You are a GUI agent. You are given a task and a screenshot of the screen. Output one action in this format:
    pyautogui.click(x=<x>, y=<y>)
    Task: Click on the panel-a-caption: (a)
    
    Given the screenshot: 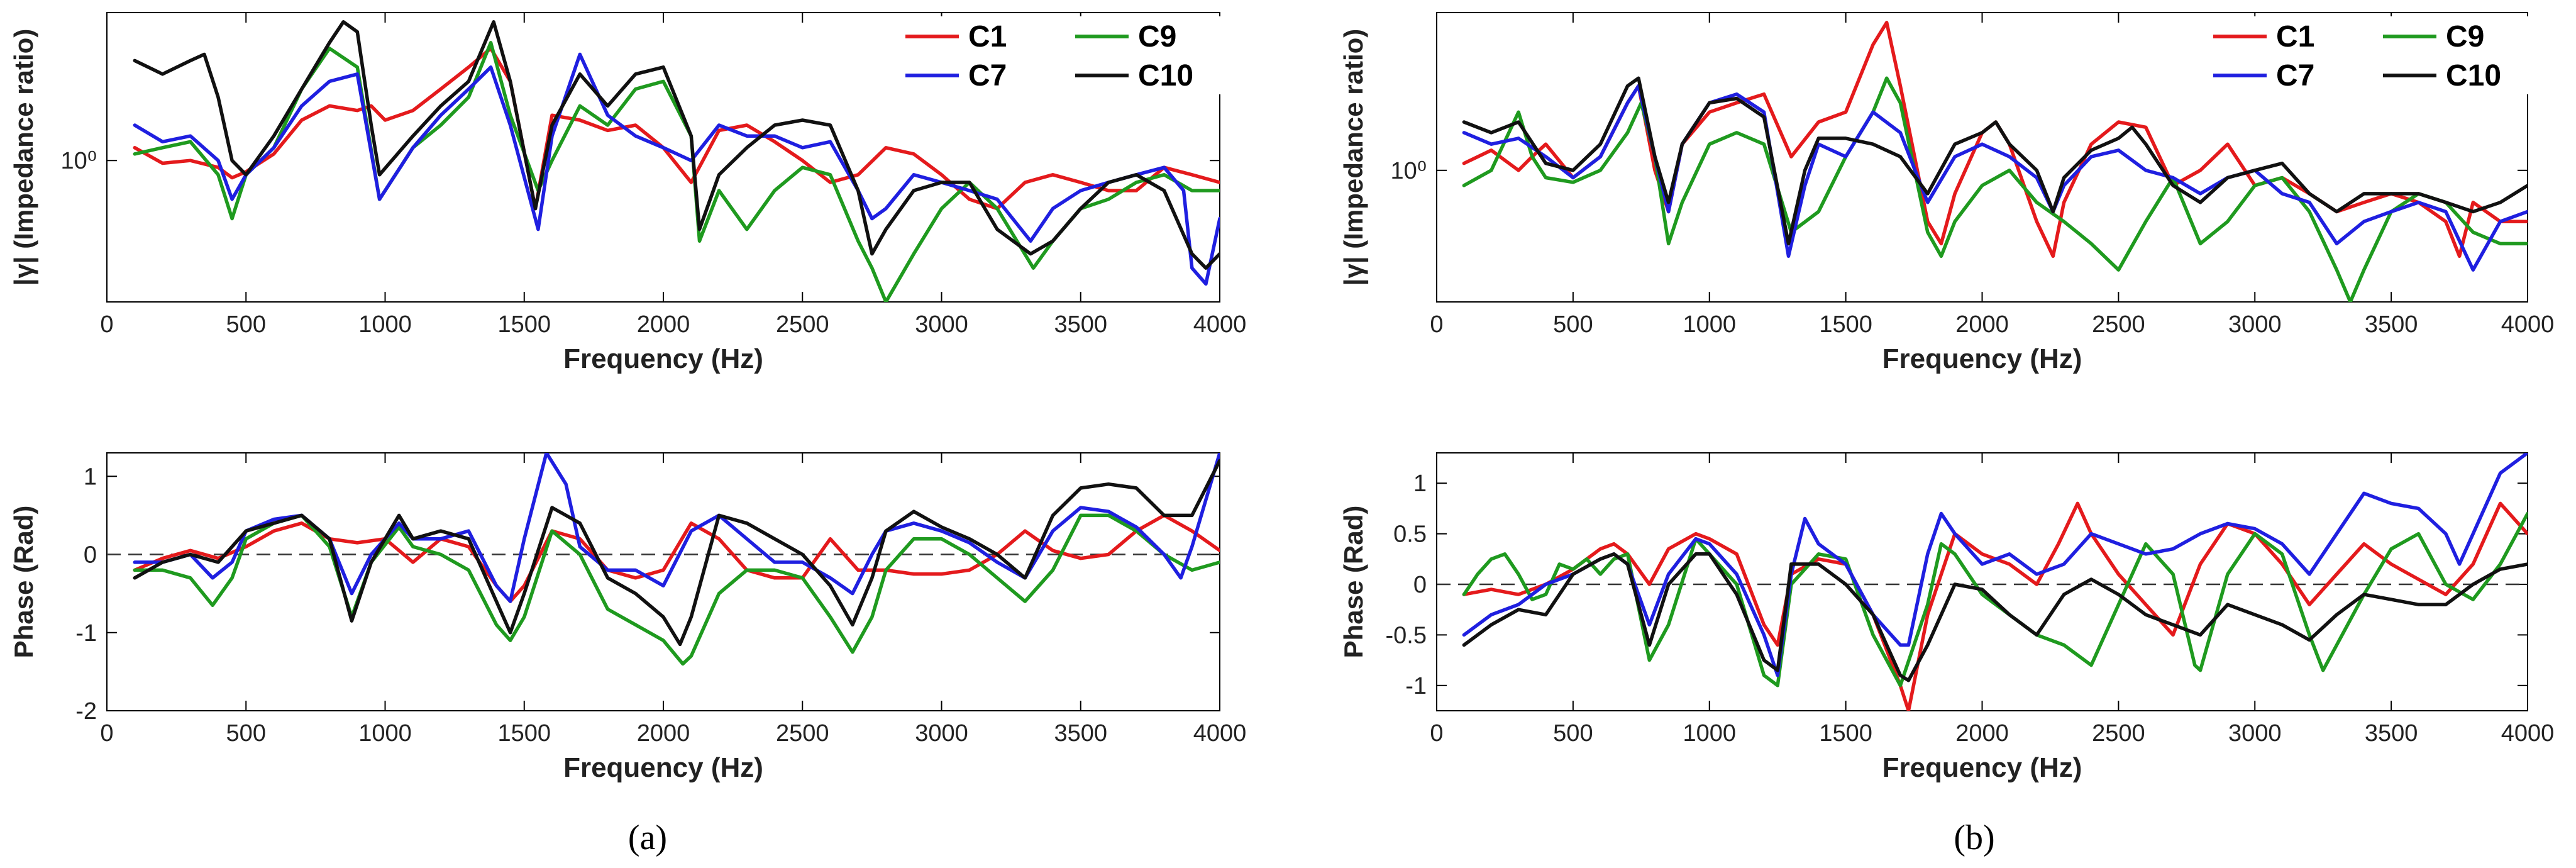 What is the action you would take?
    pyautogui.click(x=647, y=837)
    